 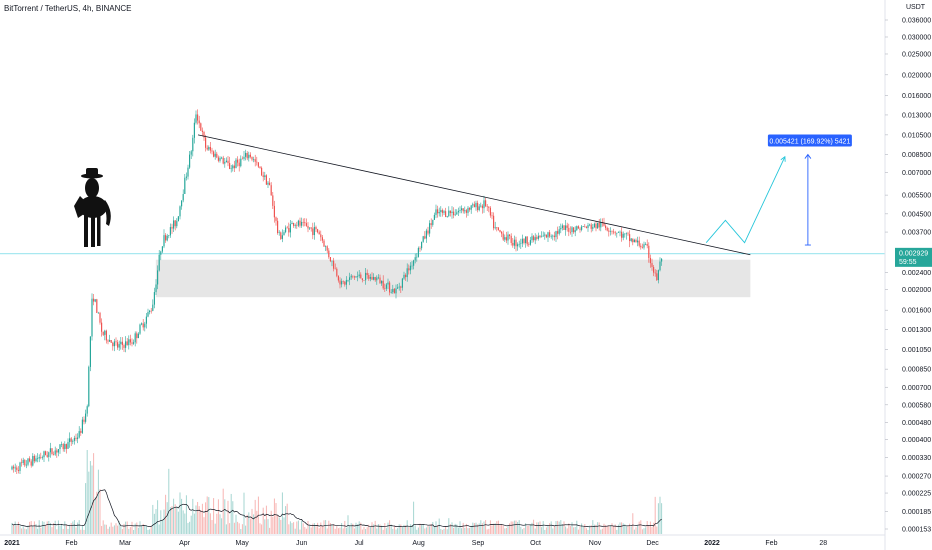 What do you see at coordinates (92, 207) in the screenshot?
I see `cowboy-on-horse-icon` at bounding box center [92, 207].